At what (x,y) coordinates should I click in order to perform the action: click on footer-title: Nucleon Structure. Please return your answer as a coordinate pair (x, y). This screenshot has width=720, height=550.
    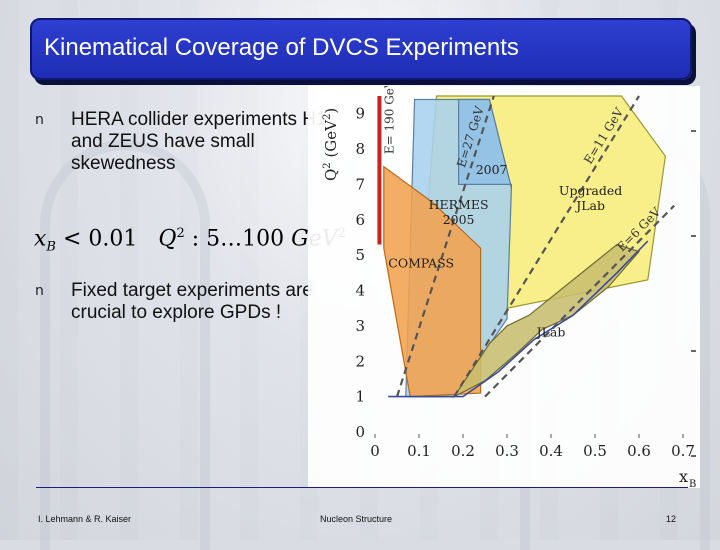
    Looking at the image, I should click on (356, 519).